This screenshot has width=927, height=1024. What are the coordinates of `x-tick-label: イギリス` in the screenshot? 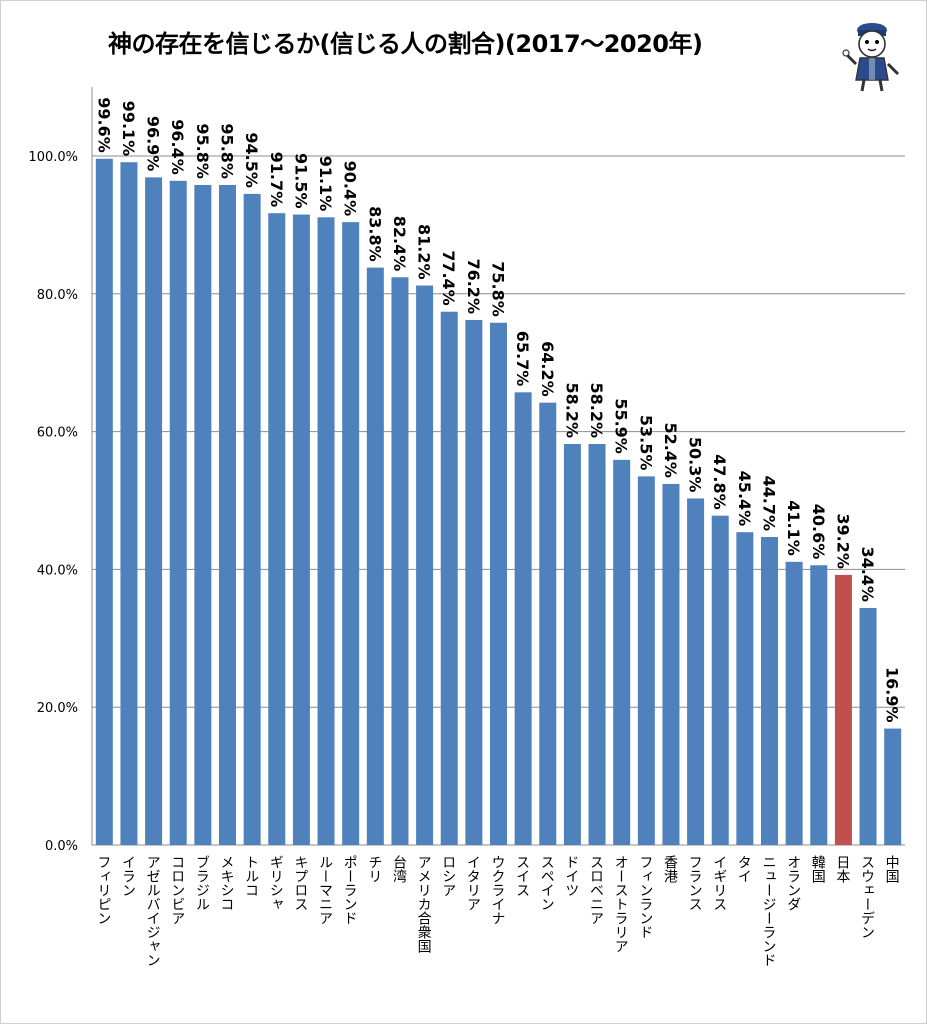 It's located at (719, 883).